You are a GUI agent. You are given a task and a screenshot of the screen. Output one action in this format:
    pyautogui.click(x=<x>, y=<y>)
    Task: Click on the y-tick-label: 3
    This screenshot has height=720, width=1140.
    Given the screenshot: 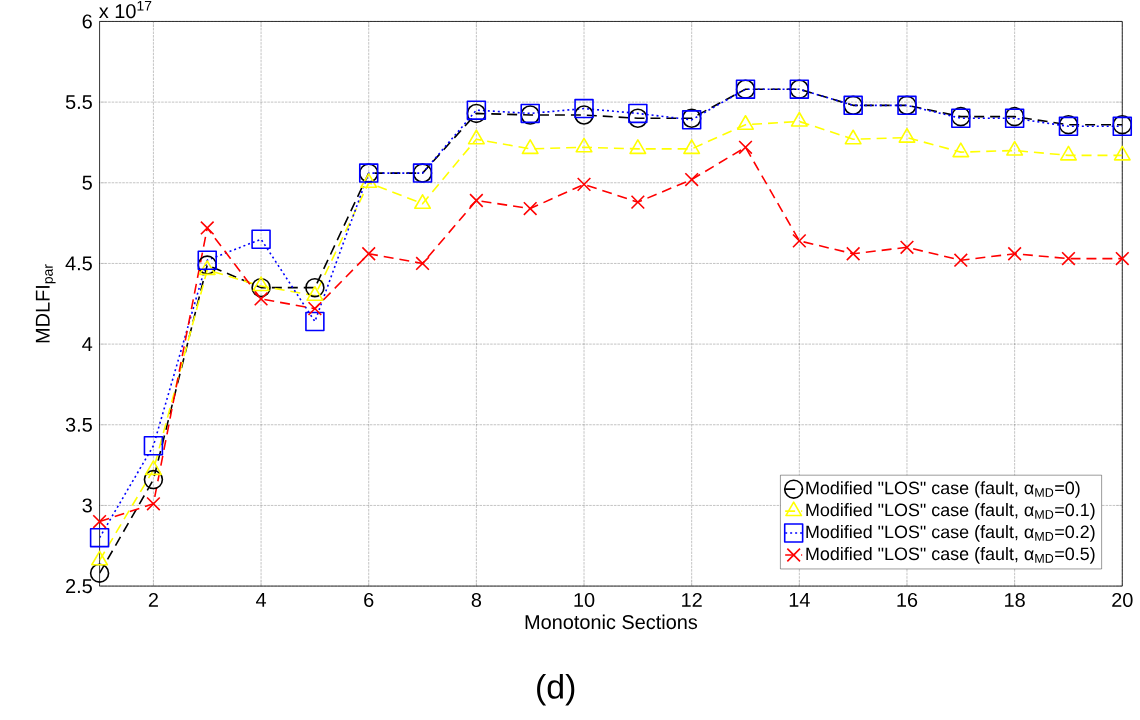 What is the action you would take?
    pyautogui.click(x=87, y=505)
    